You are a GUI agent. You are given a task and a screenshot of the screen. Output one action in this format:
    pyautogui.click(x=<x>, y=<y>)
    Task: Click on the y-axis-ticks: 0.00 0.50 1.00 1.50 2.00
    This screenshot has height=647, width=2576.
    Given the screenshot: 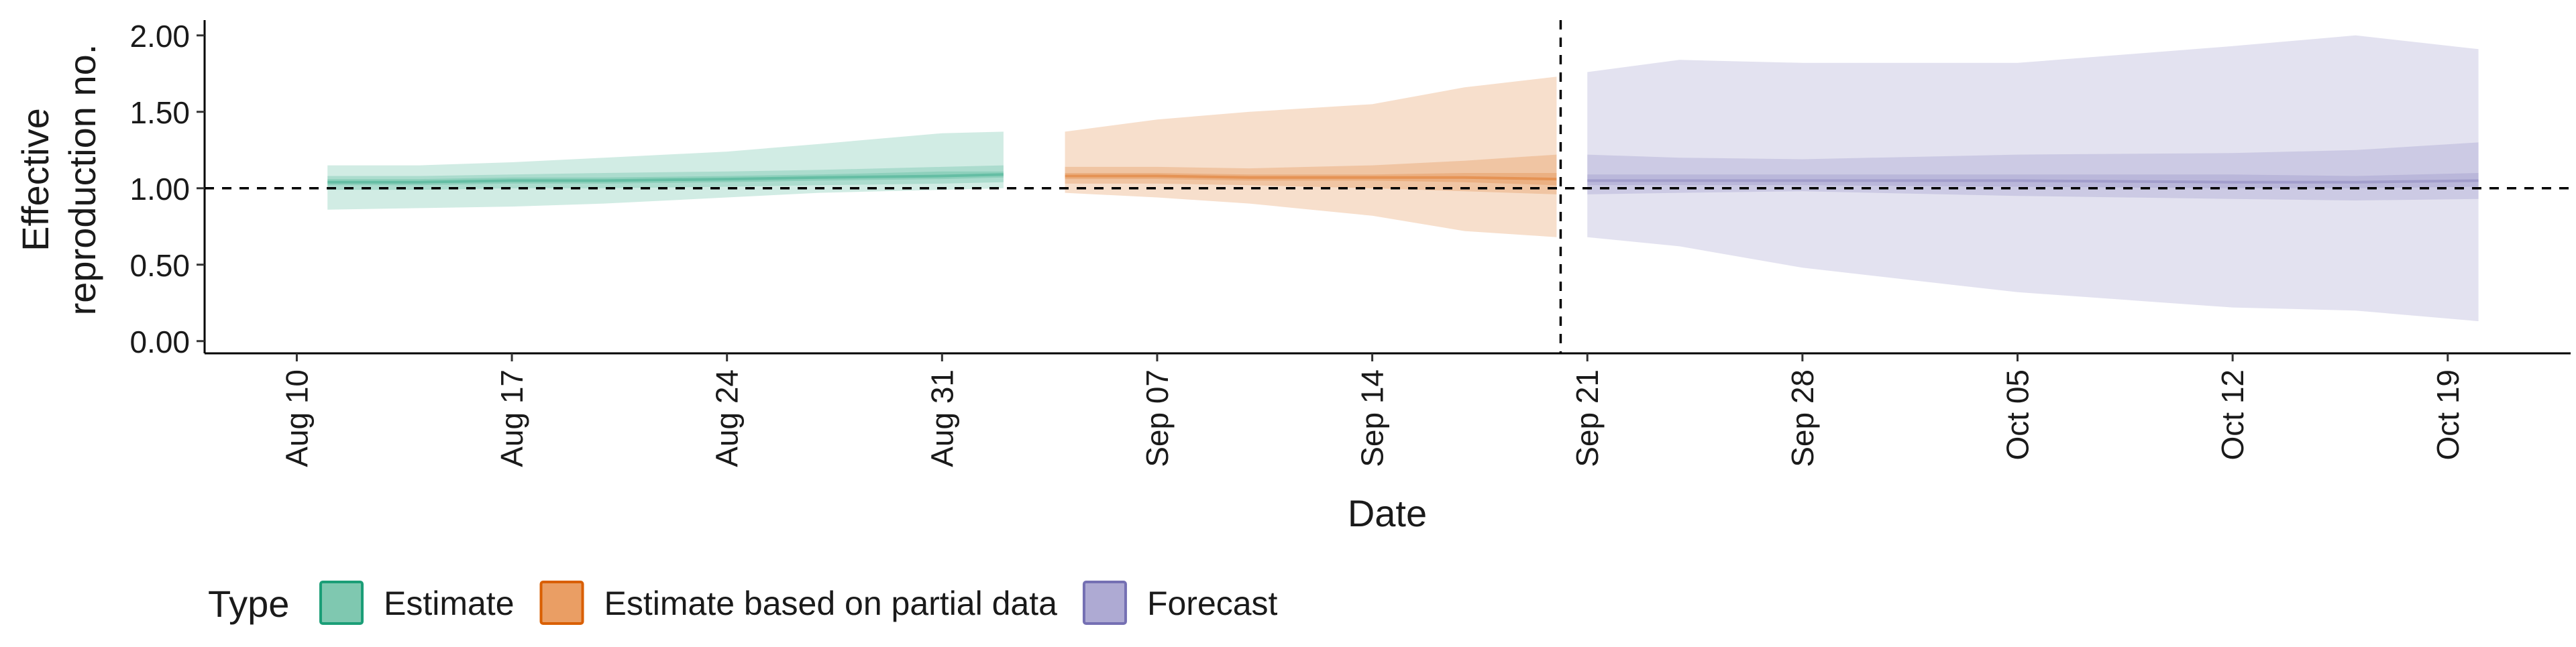 What is the action you would take?
    pyautogui.click(x=167, y=189)
    